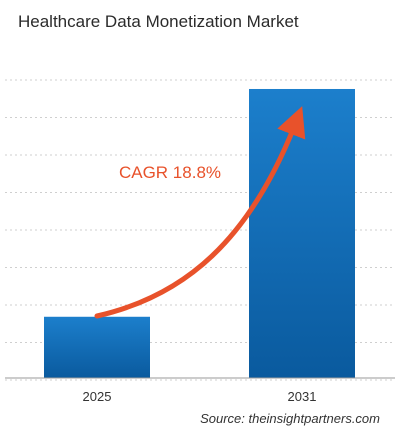  Describe the element at coordinates (97, 396) in the screenshot. I see `x-tick-label-2025: 2025` at that location.